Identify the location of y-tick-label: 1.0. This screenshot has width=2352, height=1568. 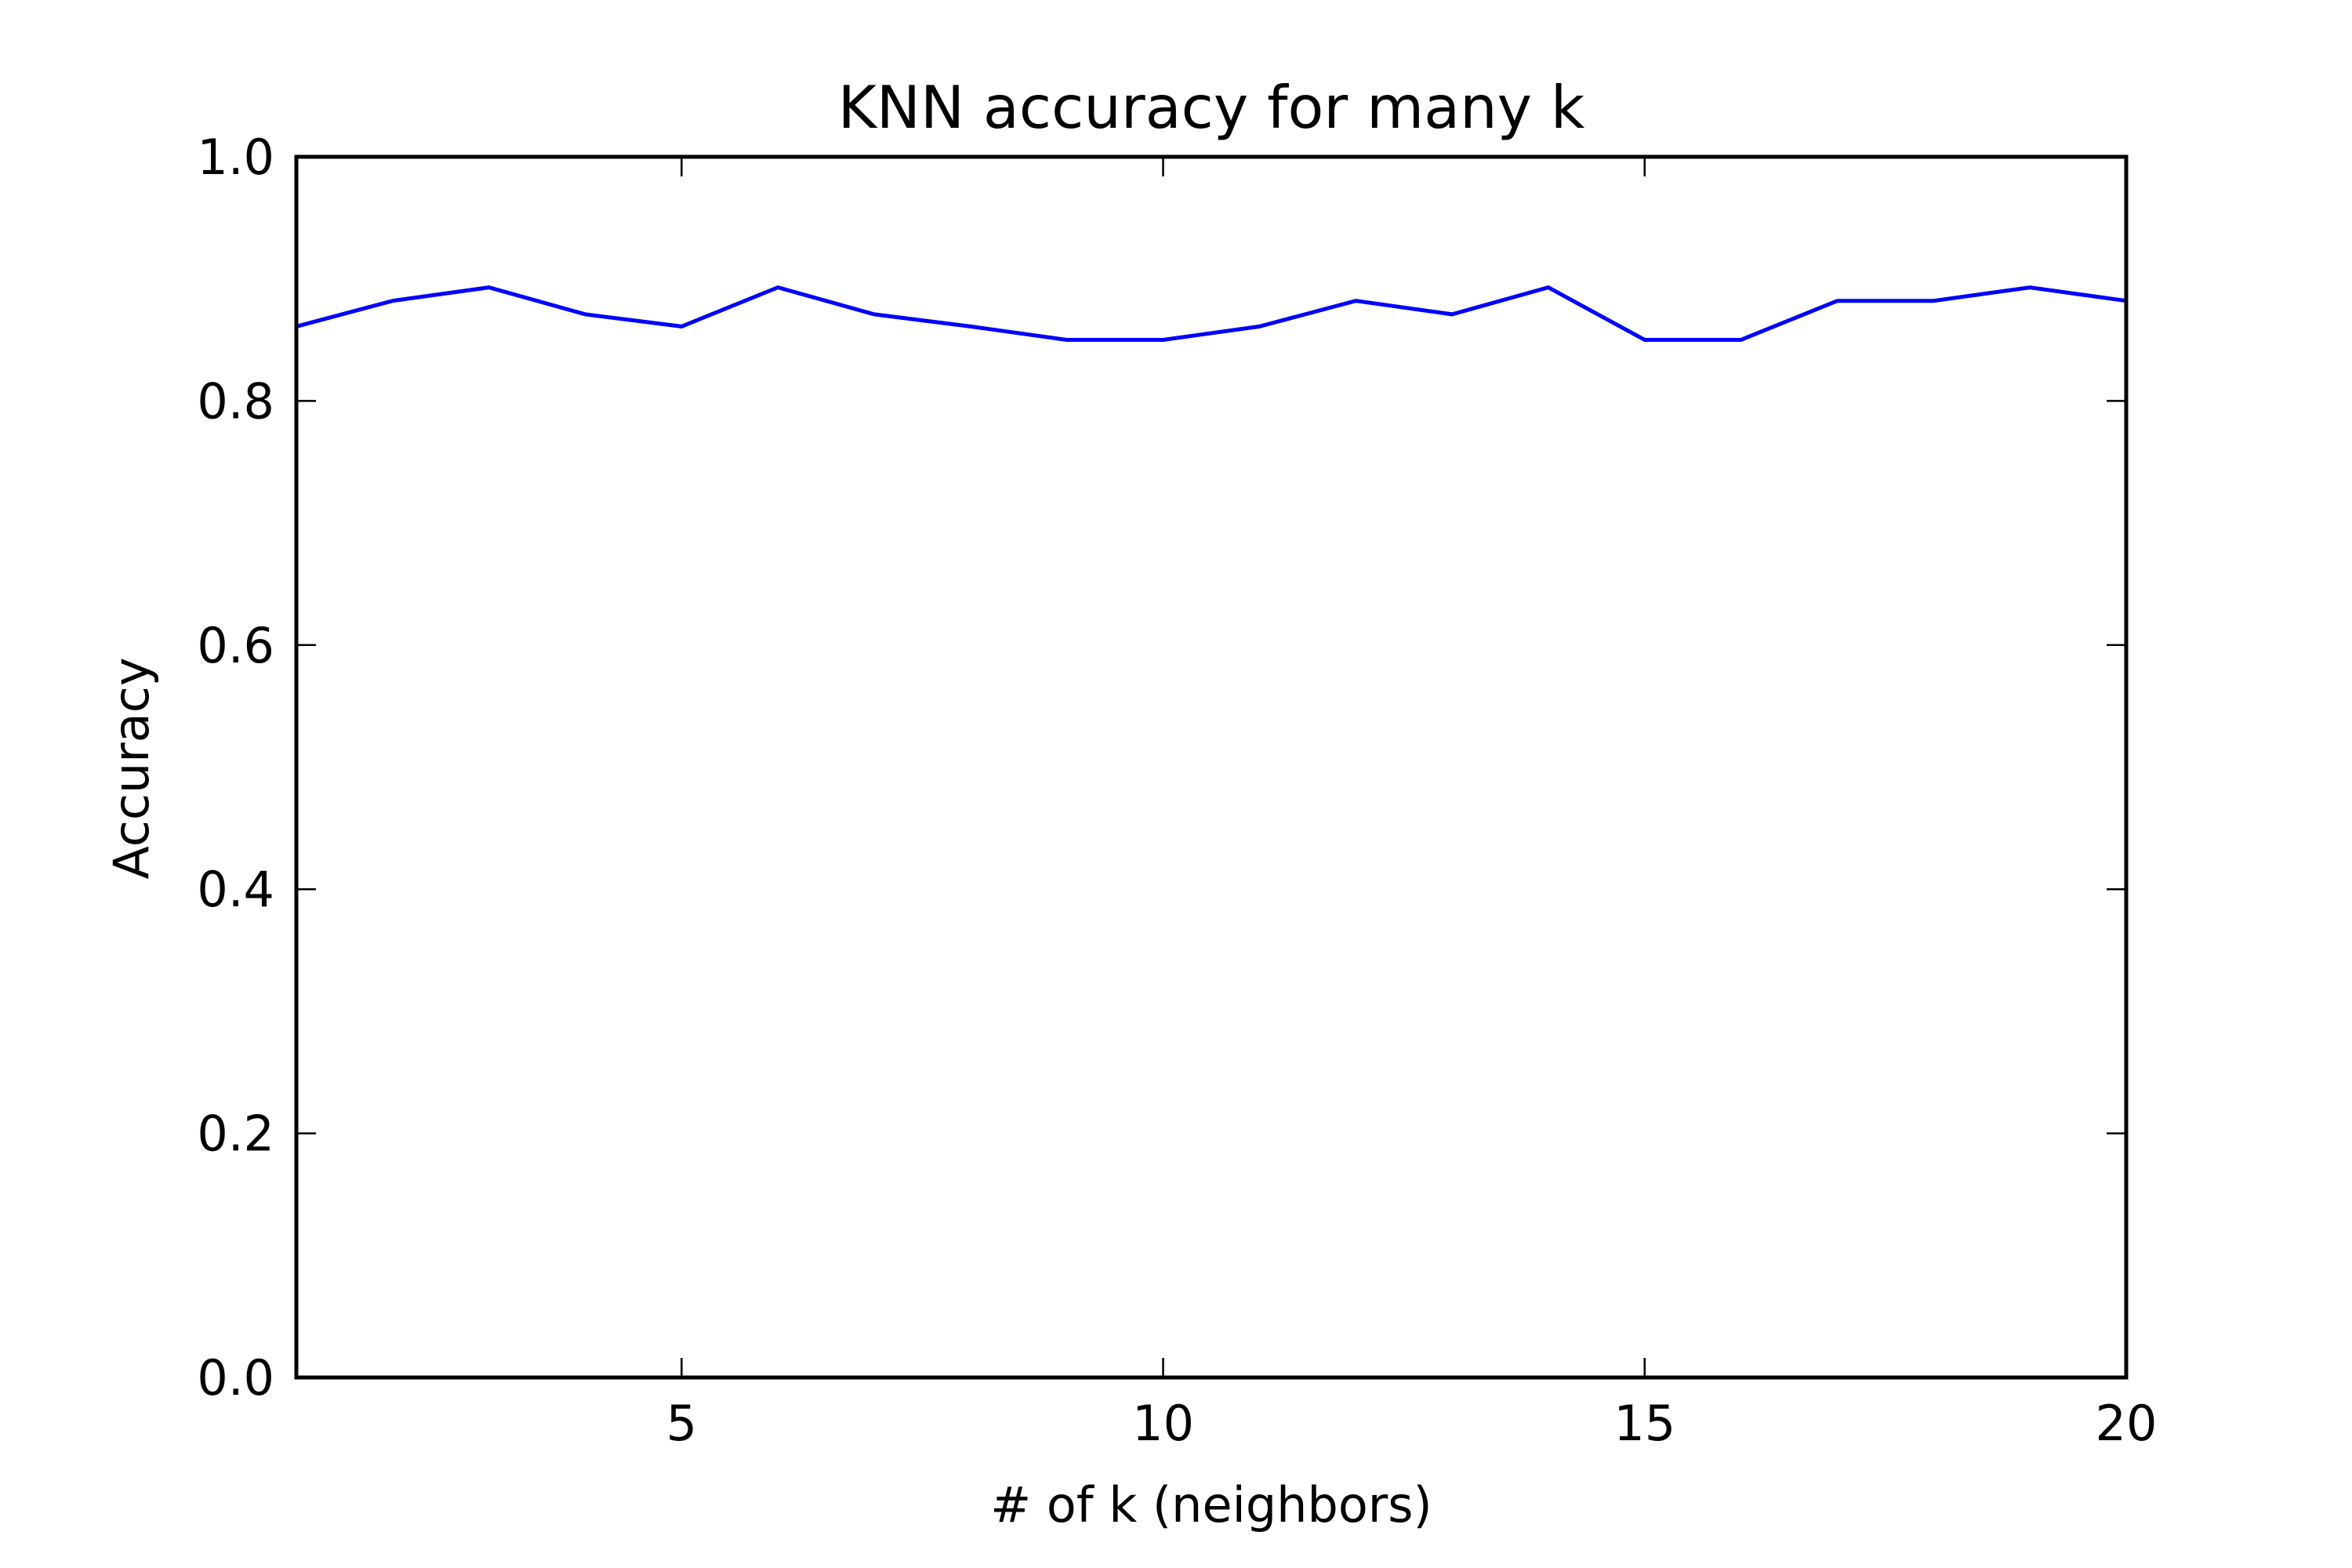
(235, 157).